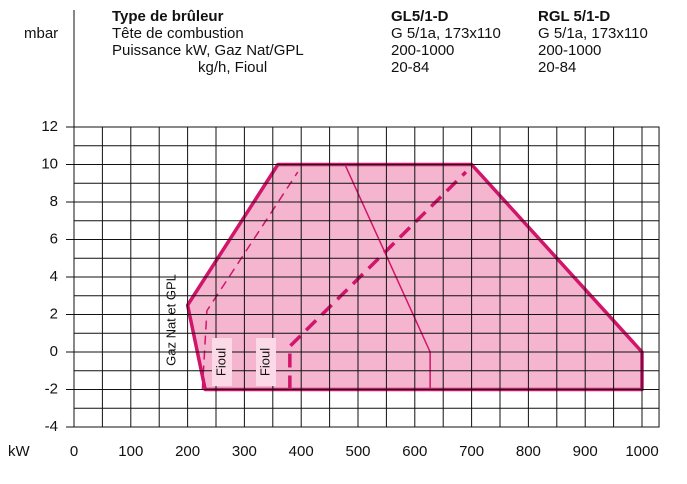 This screenshot has width=687, height=484. I want to click on x-tick-label: 500, so click(357, 451).